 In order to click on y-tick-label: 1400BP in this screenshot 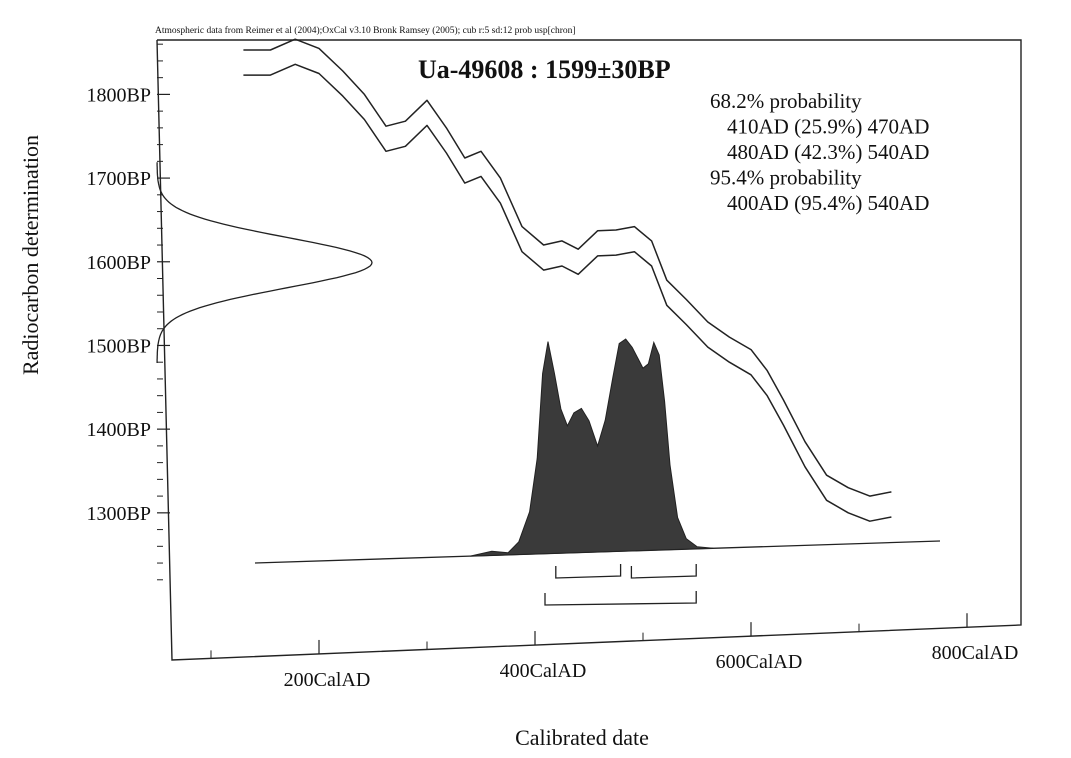, I will do `click(119, 430)`.